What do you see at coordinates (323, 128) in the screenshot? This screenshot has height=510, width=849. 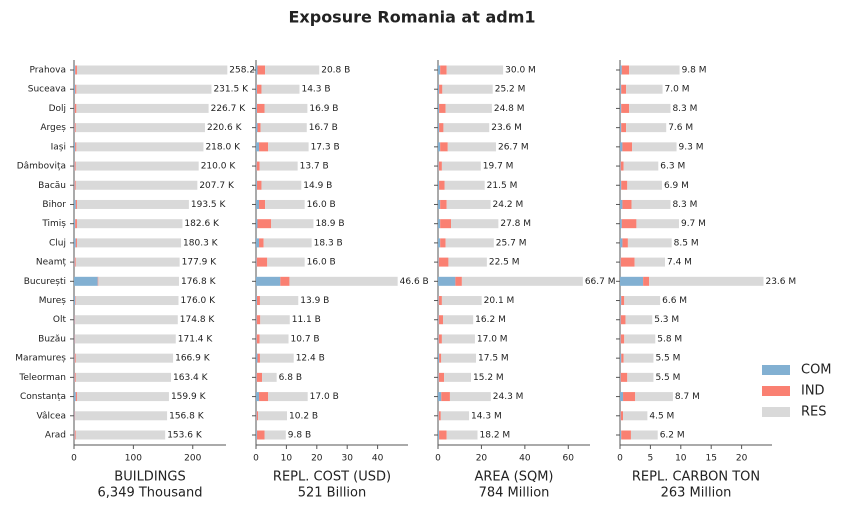 I see `bar-label: 16.7 B` at bounding box center [323, 128].